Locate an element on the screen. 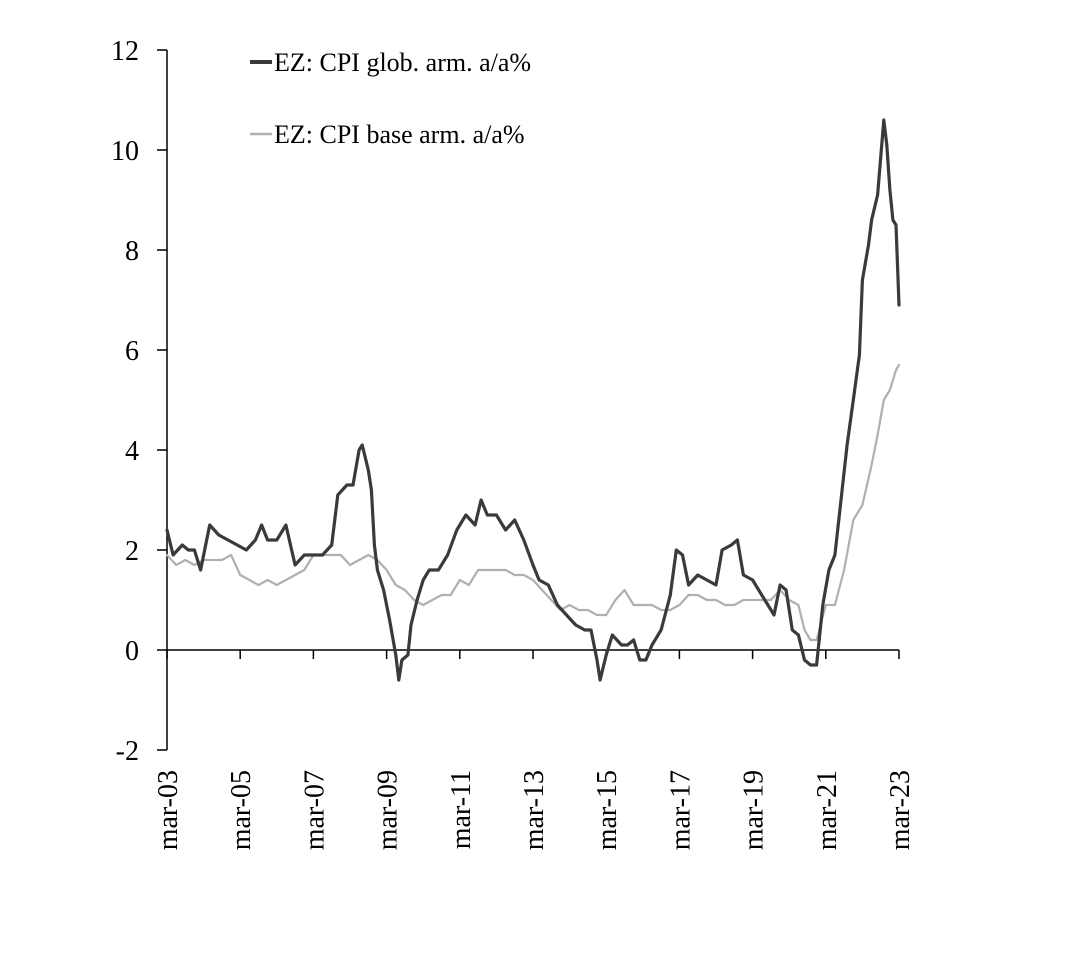 The height and width of the screenshot is (969, 1078). x-tick-label: mar-03 is located at coordinates (168, 810).